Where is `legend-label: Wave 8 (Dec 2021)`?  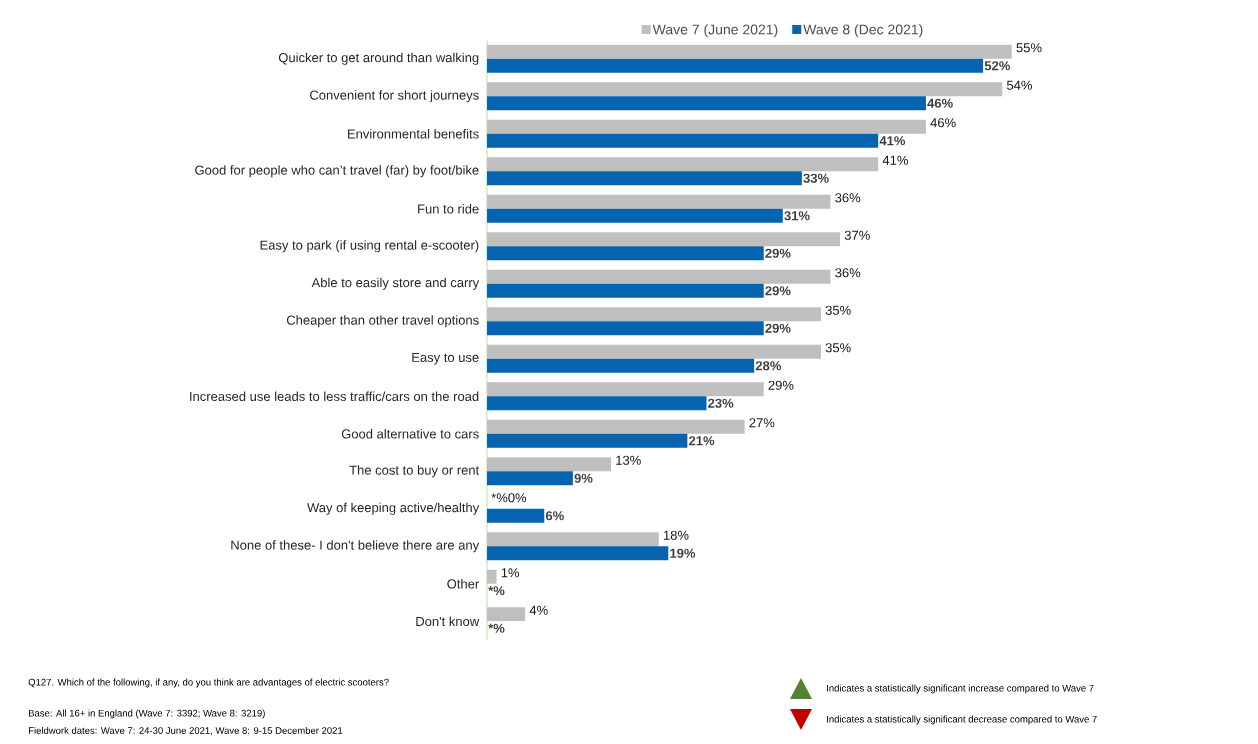
legend-label: Wave 8 (Dec 2021) is located at coordinates (863, 31).